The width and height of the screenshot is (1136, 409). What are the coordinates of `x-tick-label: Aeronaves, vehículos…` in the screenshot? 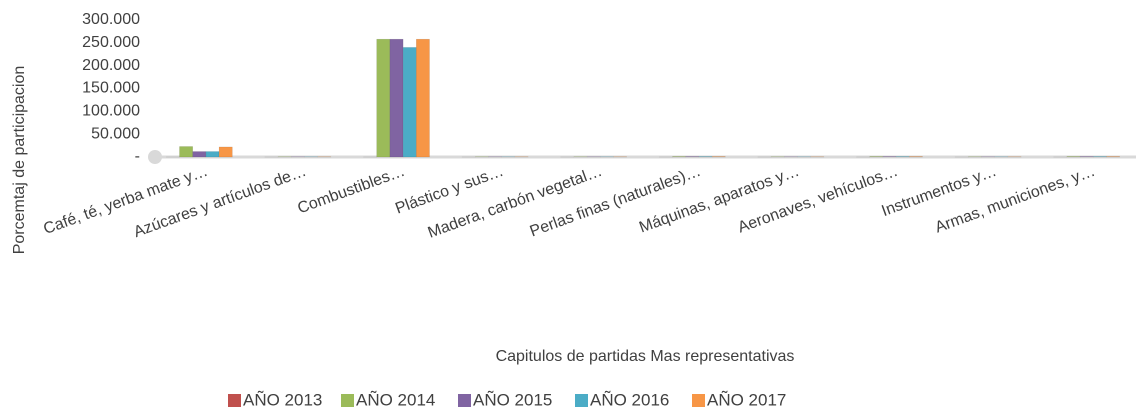 It's located at (818, 200).